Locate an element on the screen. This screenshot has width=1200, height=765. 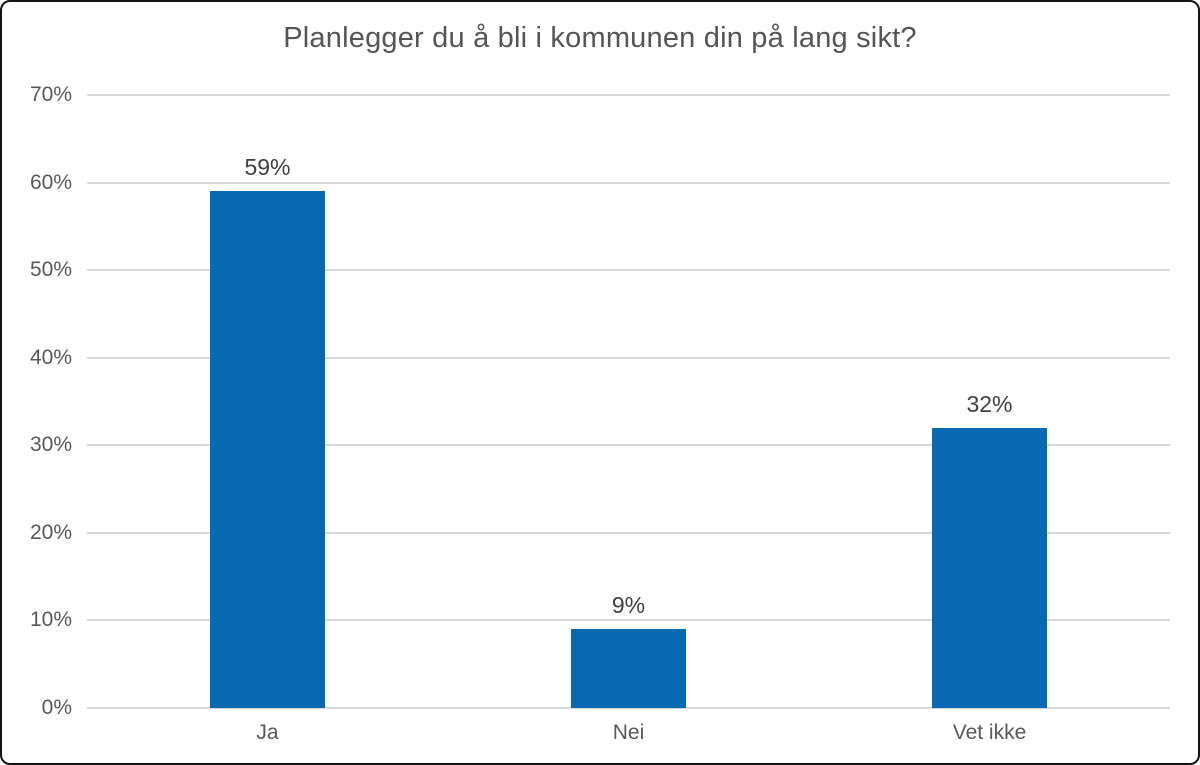
y-tick-label: 0% is located at coordinates (56, 707).